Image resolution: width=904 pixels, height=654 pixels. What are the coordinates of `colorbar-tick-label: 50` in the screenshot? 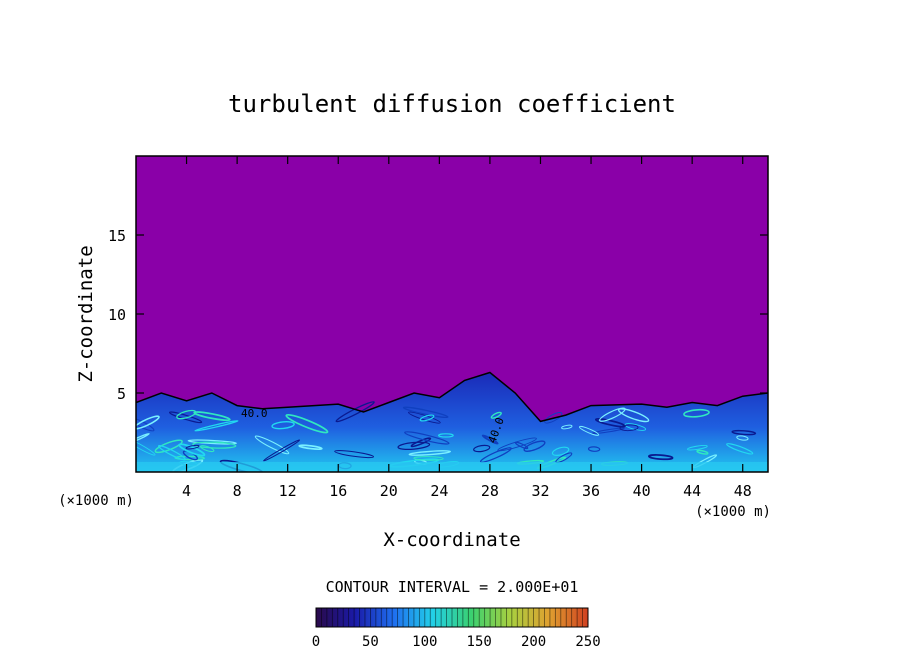 It's located at (370, 642).